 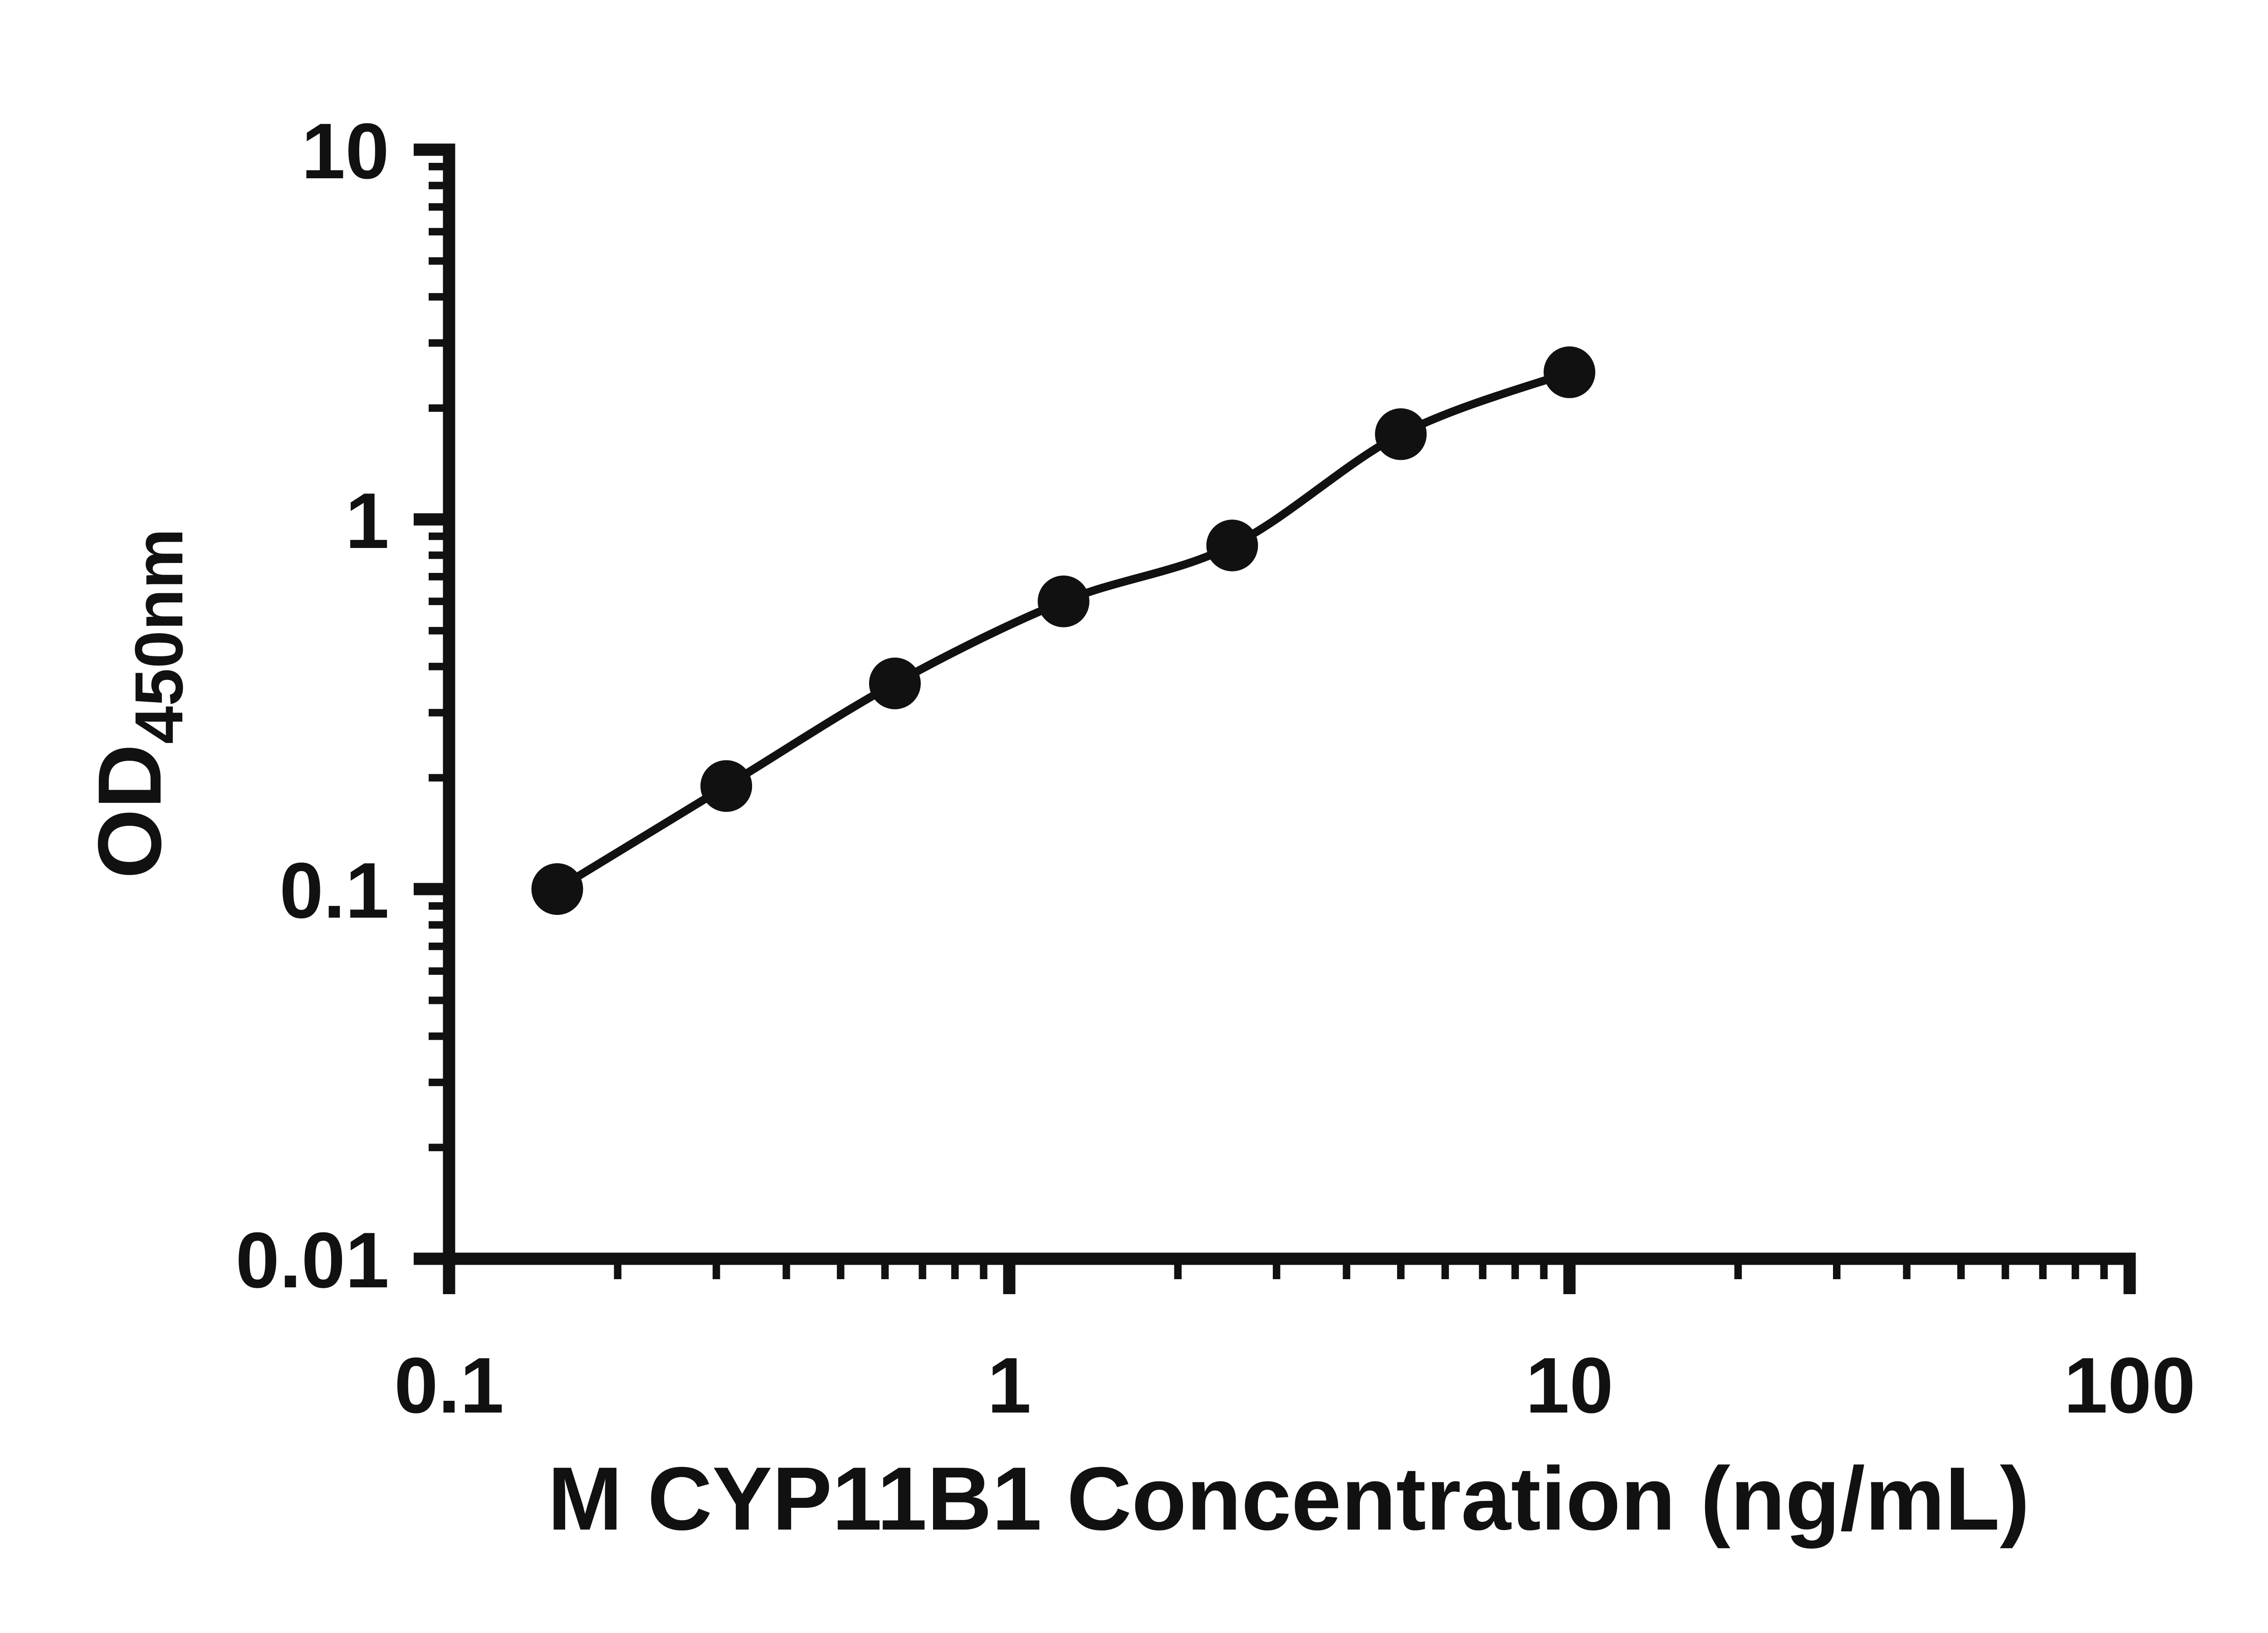 What do you see at coordinates (159, 636) in the screenshot?
I see `y-axis-title-sub: 450nm` at bounding box center [159, 636].